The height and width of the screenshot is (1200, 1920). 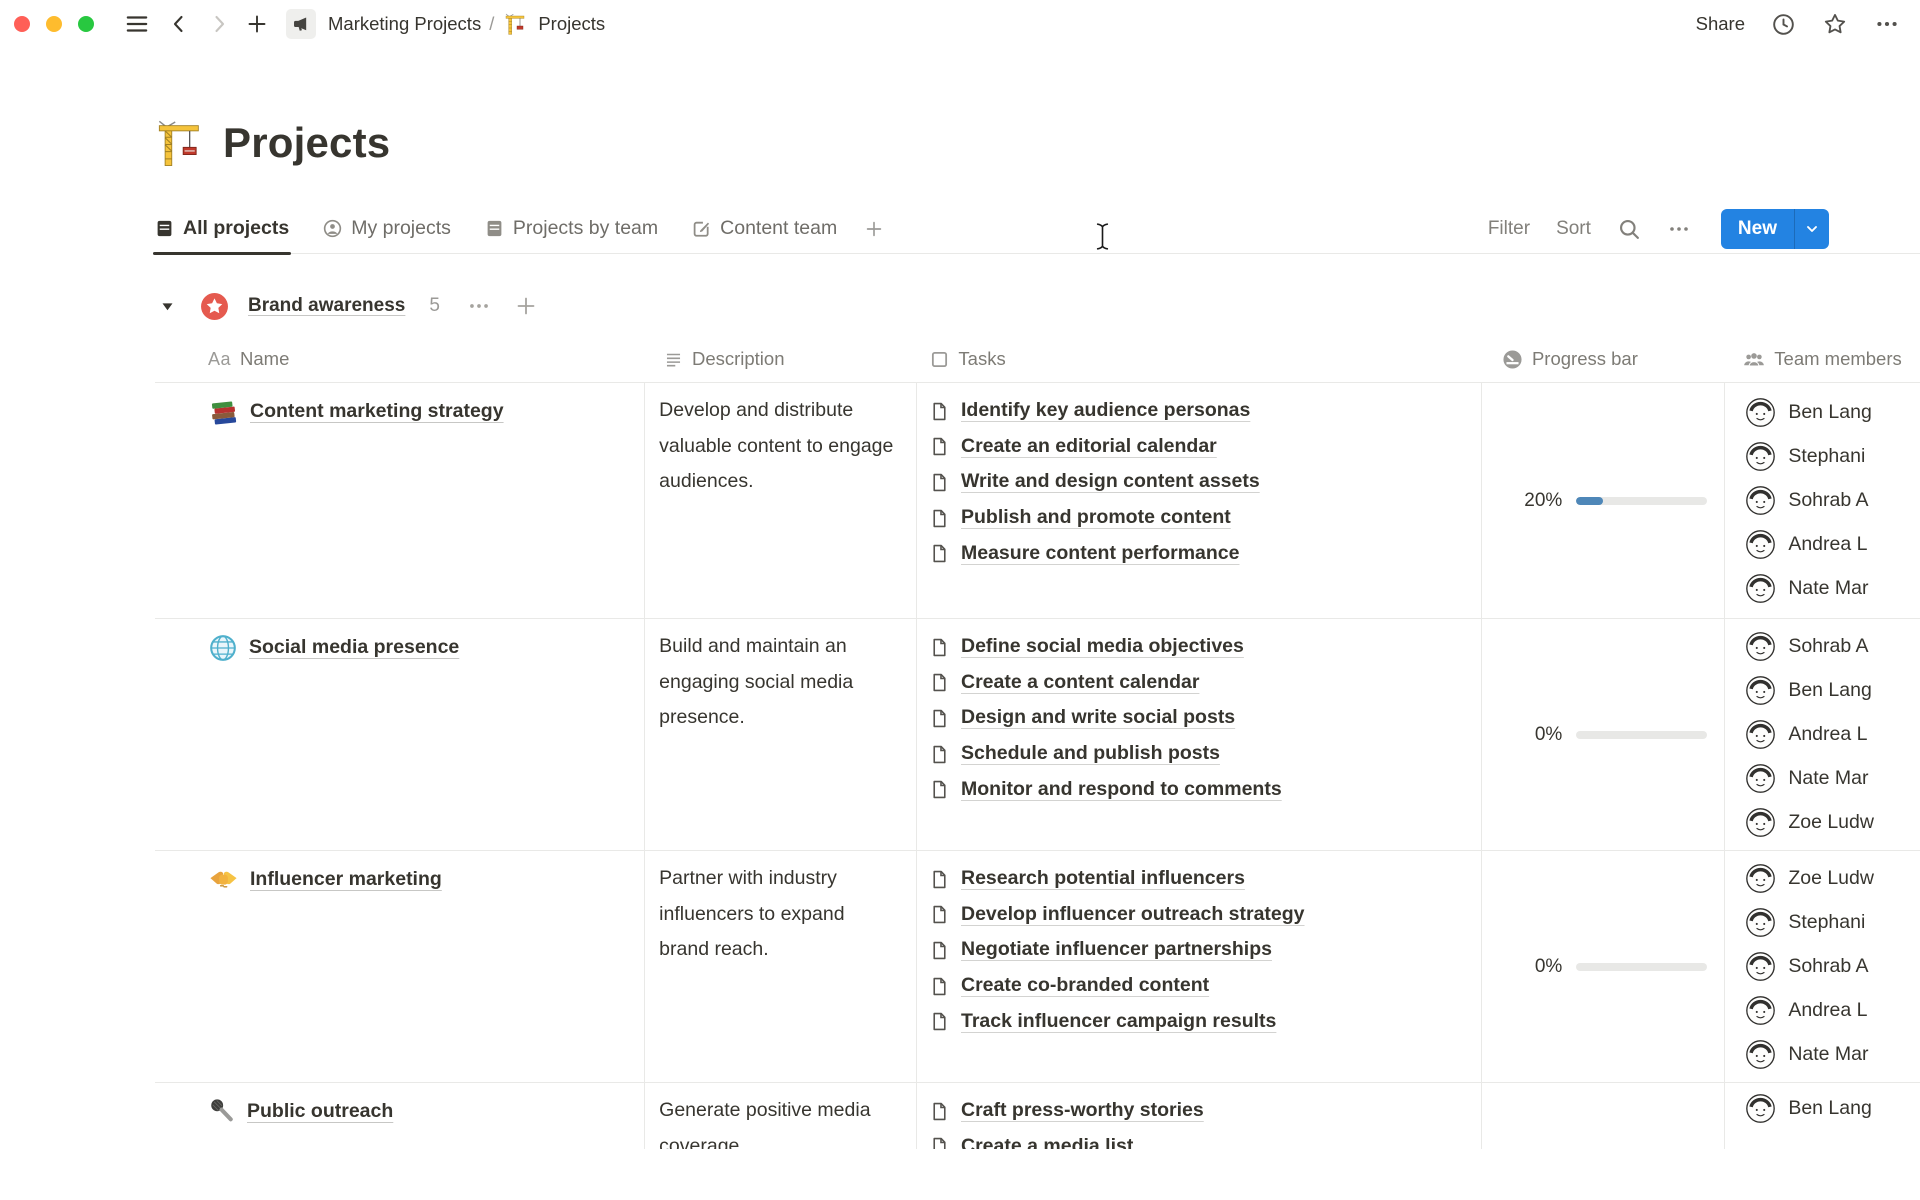 What do you see at coordinates (1603, 359) in the screenshot?
I see `column-header-progress: Progress bar` at bounding box center [1603, 359].